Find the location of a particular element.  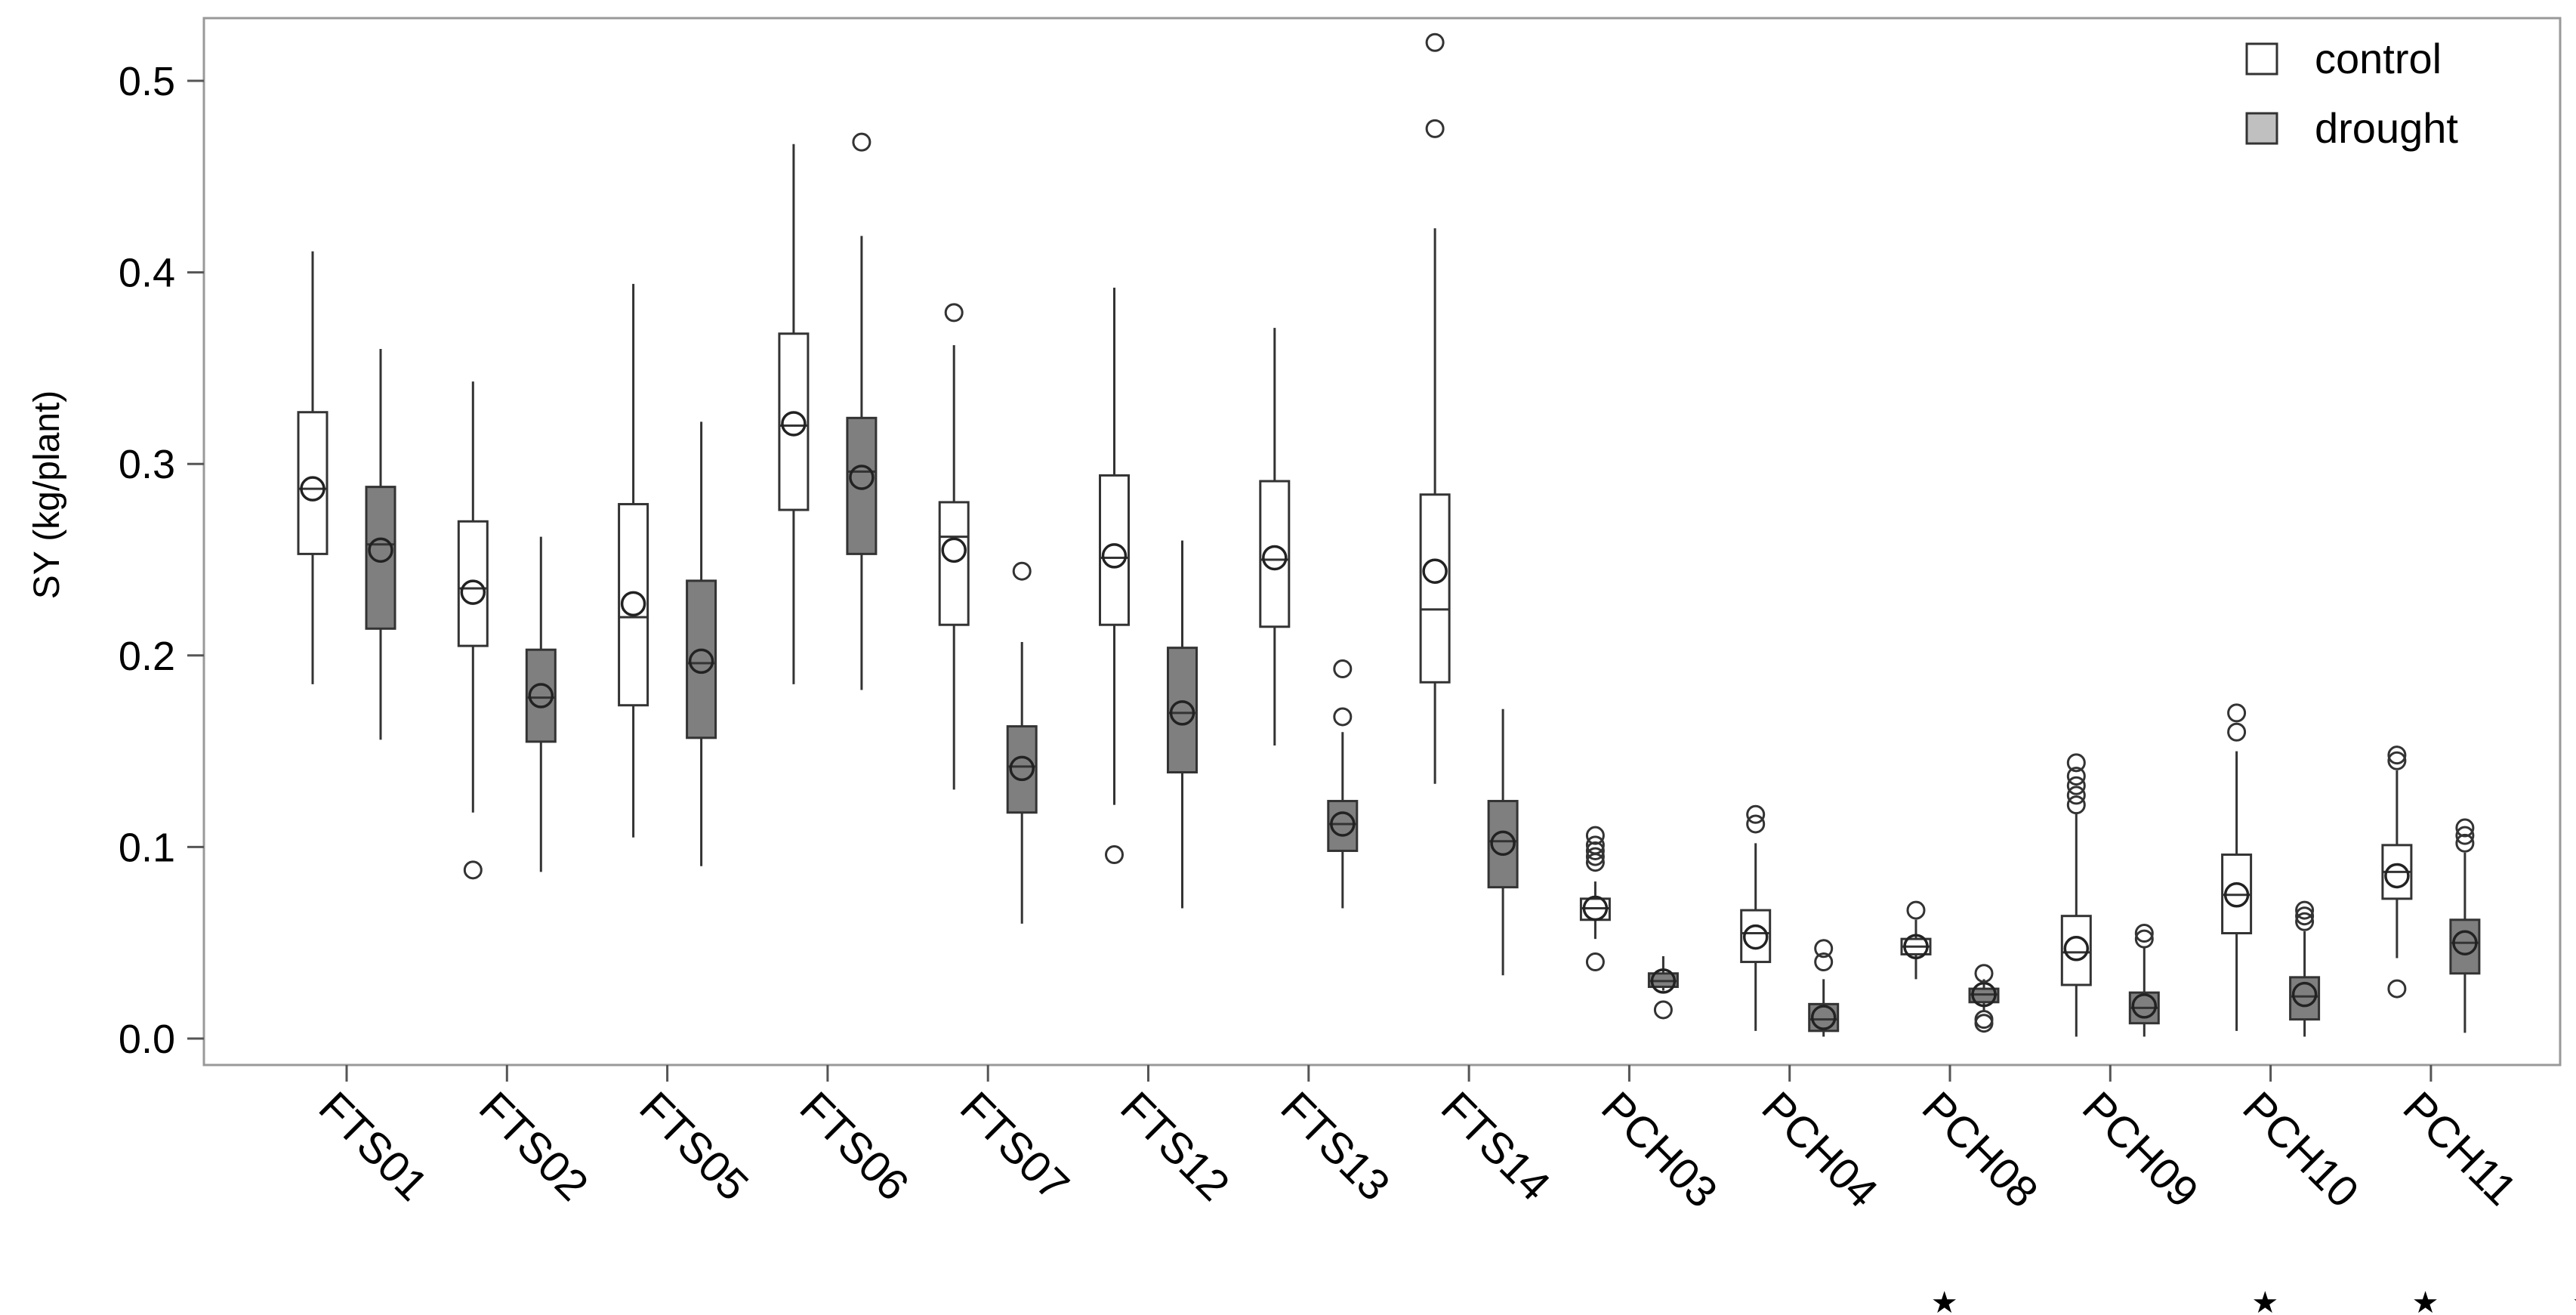

drought-box-PCH04 is located at coordinates (1824, 988).